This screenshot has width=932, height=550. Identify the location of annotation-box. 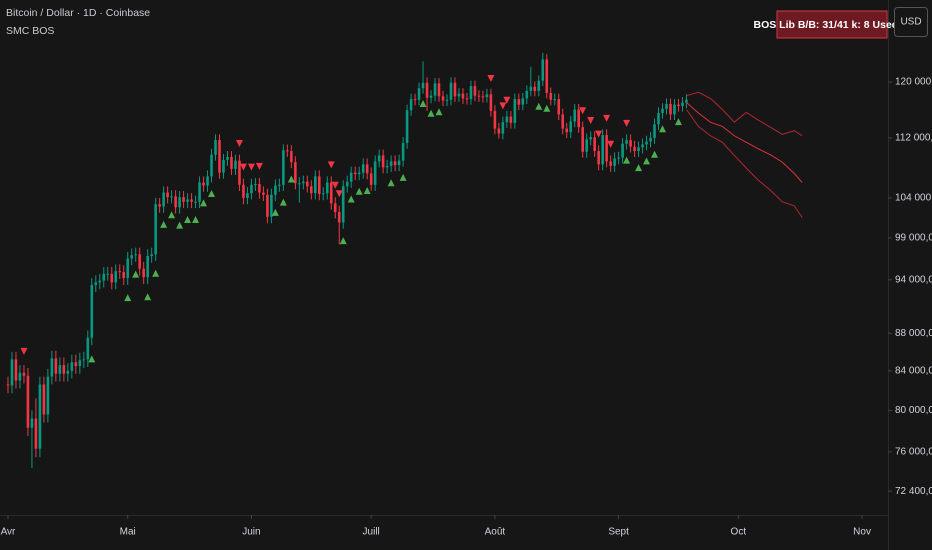
(832, 24).